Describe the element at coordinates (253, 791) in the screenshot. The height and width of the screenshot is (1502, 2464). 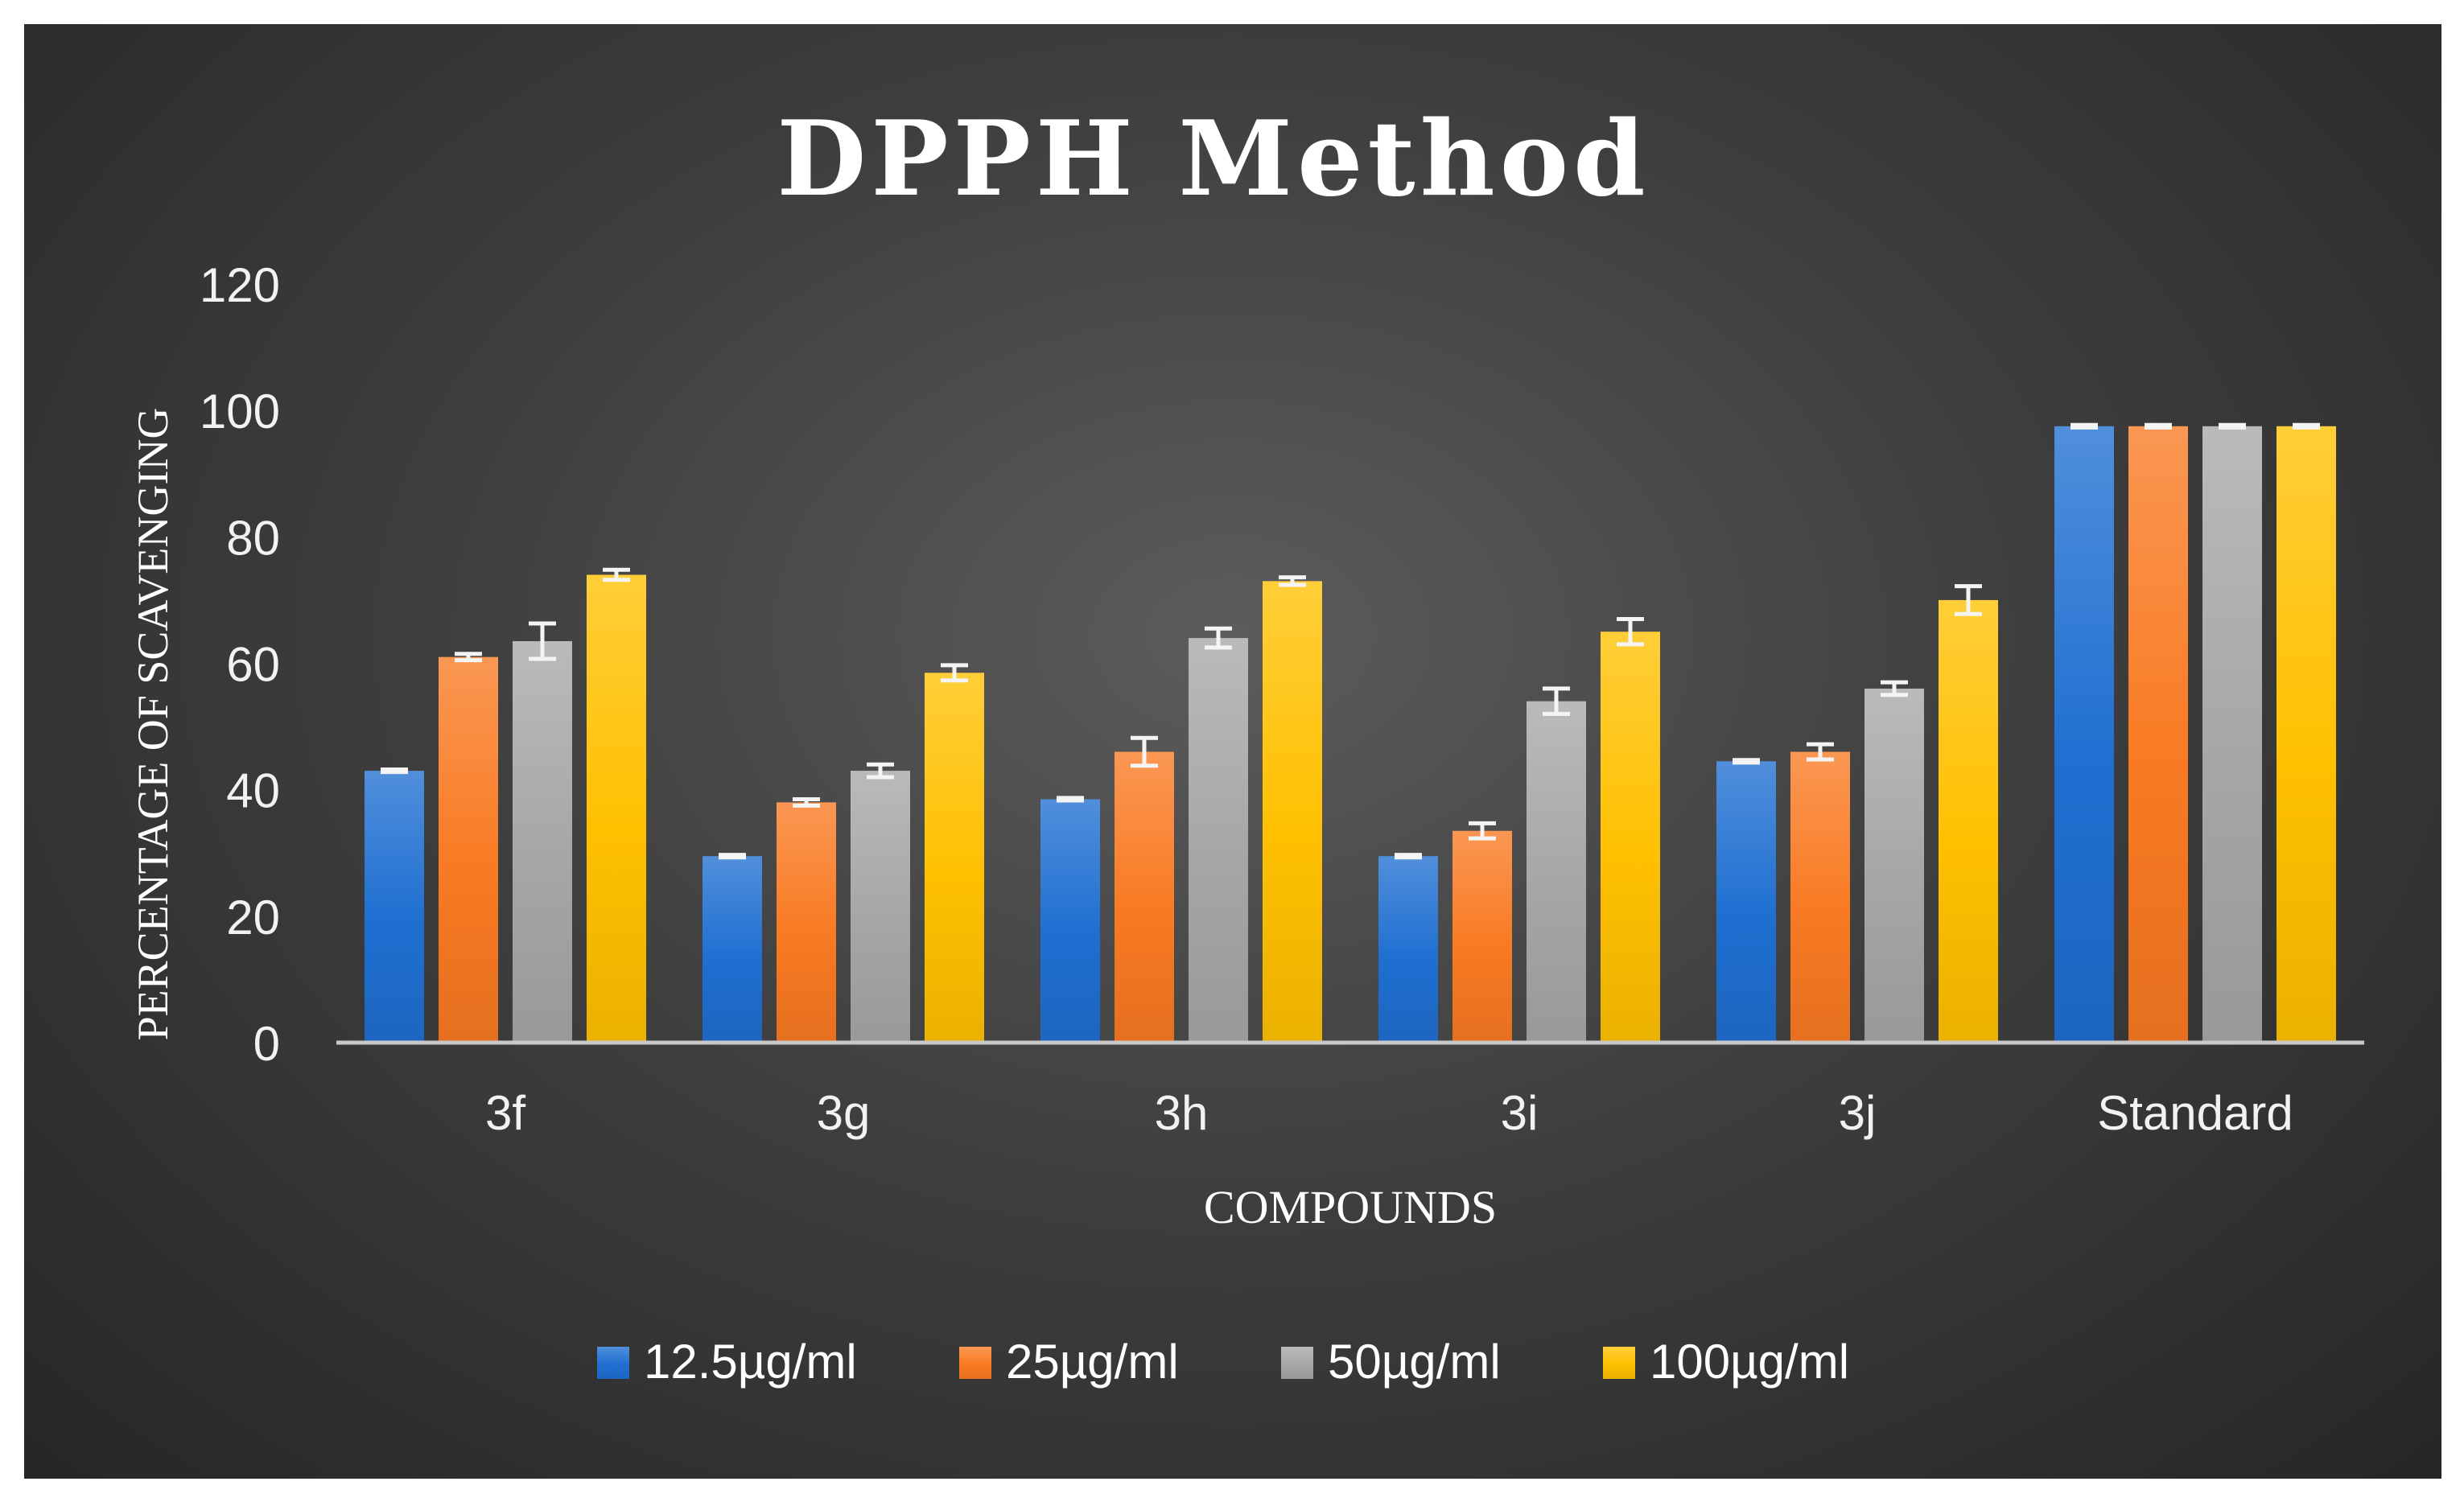
I see `y-tick-label: 40` at that location.